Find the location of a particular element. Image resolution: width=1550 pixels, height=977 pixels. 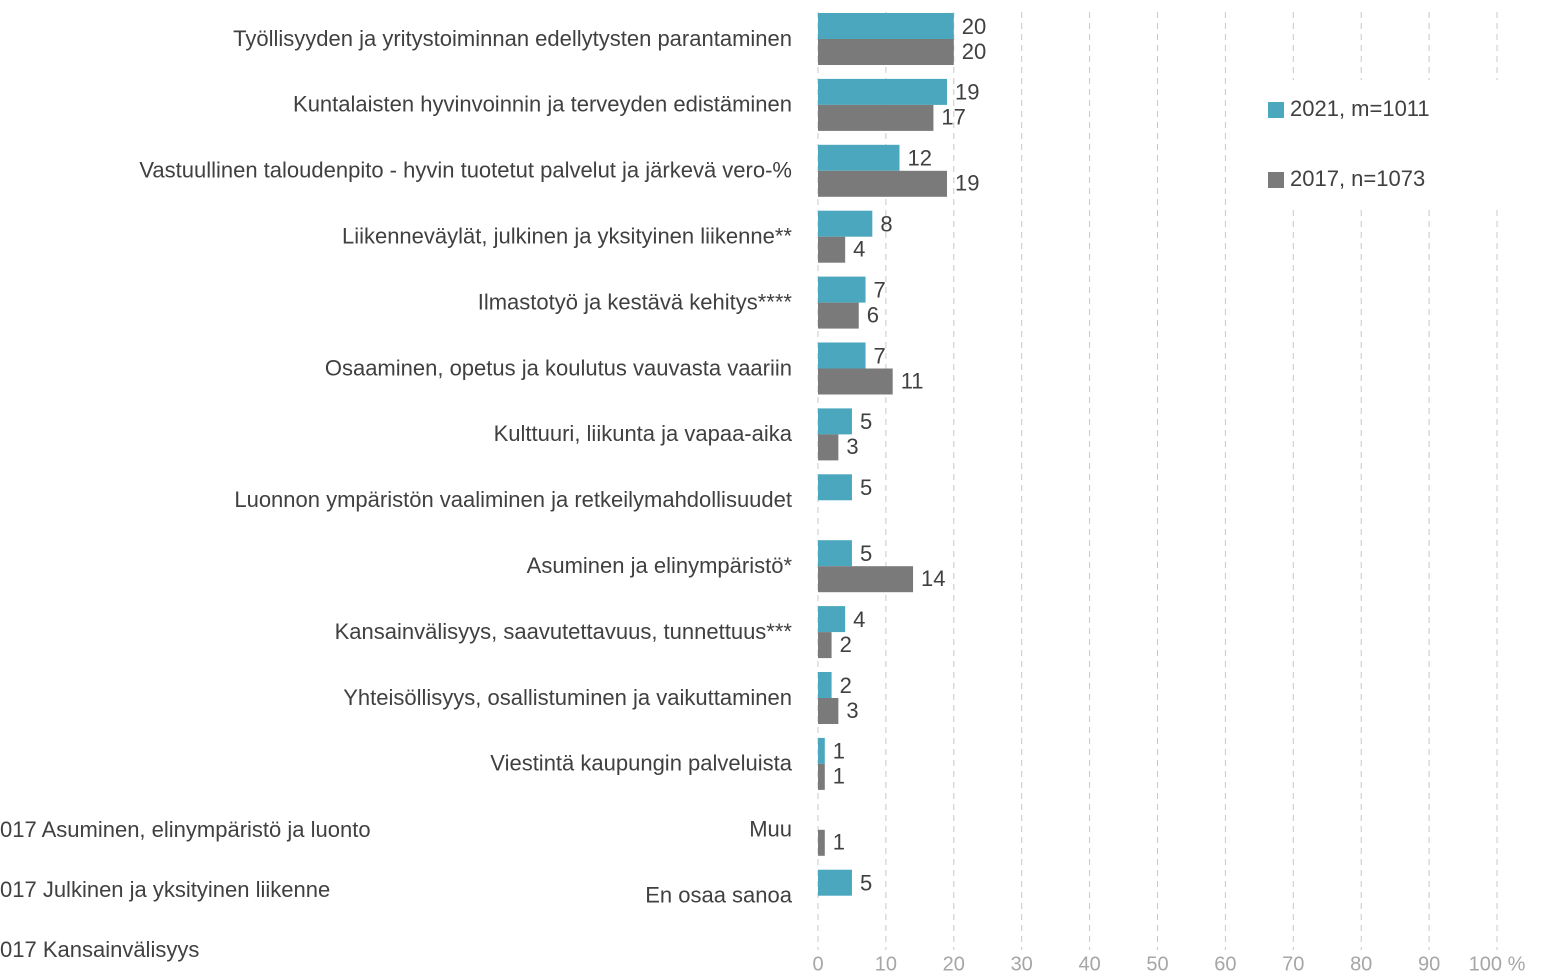

x-tick-label: 70 is located at coordinates (1293, 964).